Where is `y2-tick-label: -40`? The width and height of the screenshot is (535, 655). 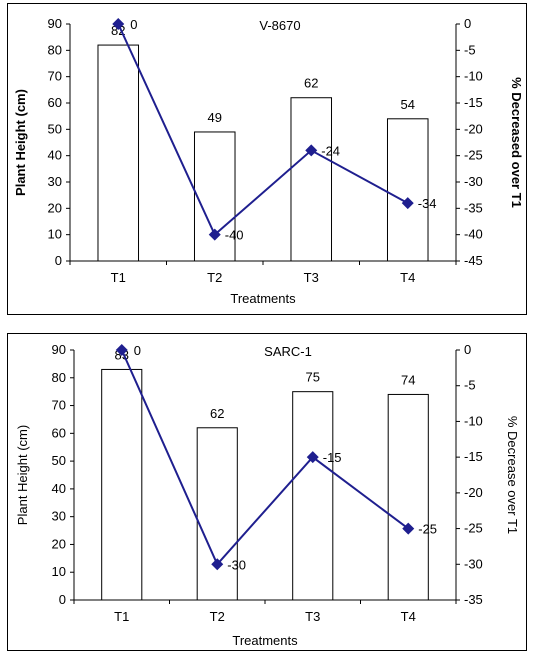 y2-tick-label: -40 is located at coordinates (473, 234).